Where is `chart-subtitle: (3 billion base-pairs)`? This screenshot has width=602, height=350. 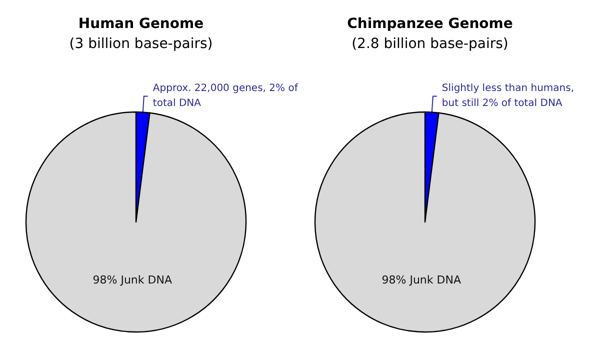 chart-subtitle: (3 billion base-pairs) is located at coordinates (141, 44).